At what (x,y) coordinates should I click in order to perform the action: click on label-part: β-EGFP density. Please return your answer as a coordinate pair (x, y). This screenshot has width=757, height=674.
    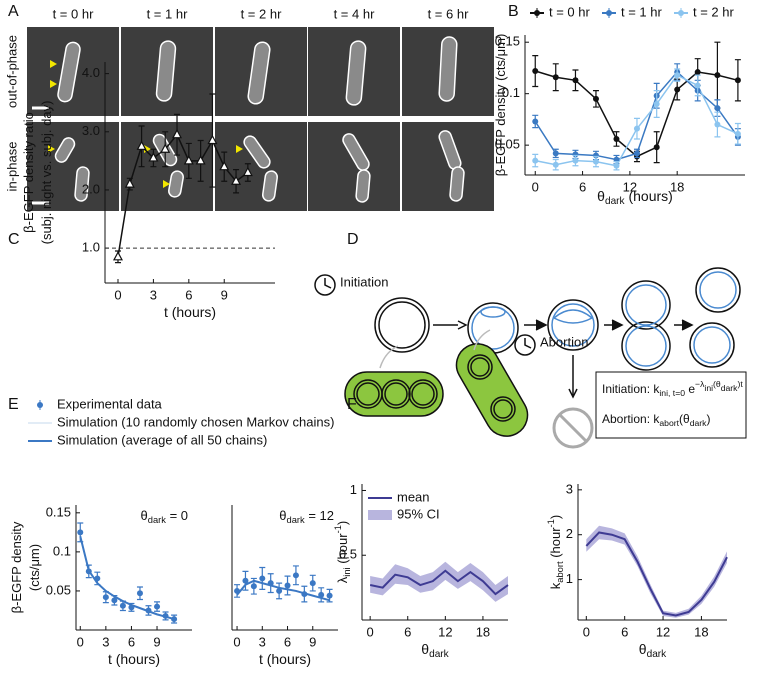
    Looking at the image, I should click on (16, 567).